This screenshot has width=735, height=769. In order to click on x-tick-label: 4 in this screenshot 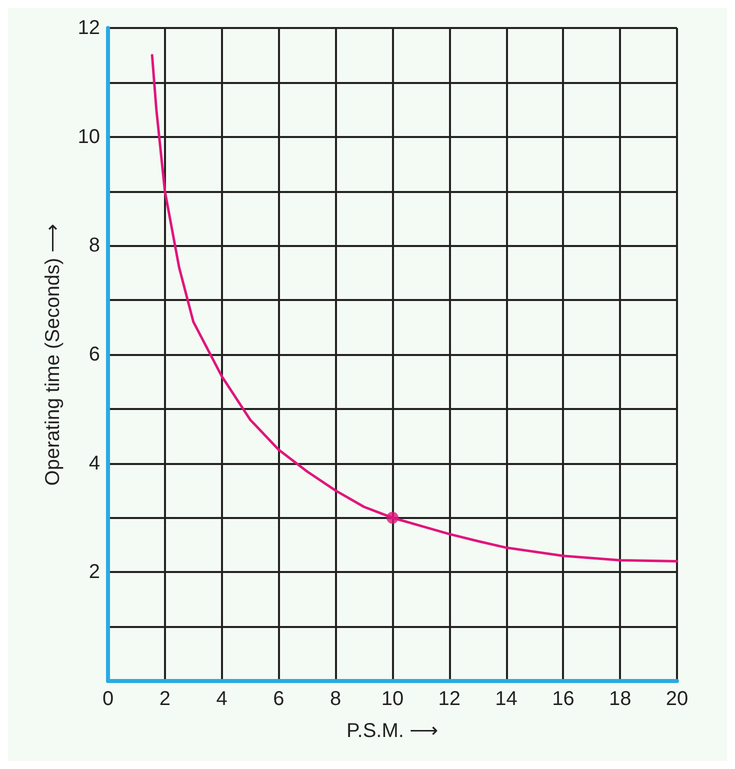, I will do `click(222, 699)`.